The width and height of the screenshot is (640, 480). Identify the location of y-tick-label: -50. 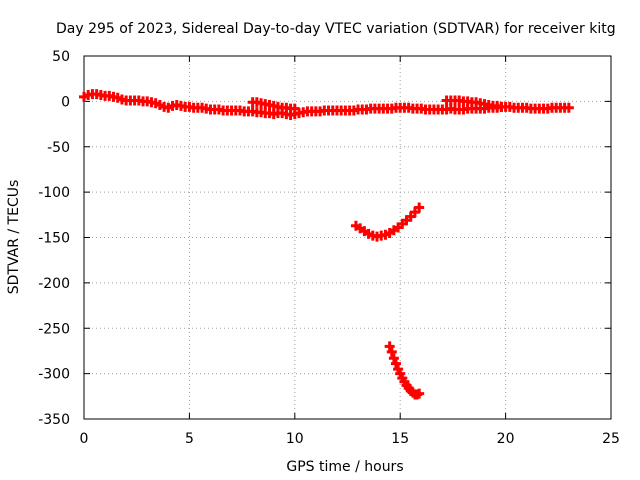
(58, 148).